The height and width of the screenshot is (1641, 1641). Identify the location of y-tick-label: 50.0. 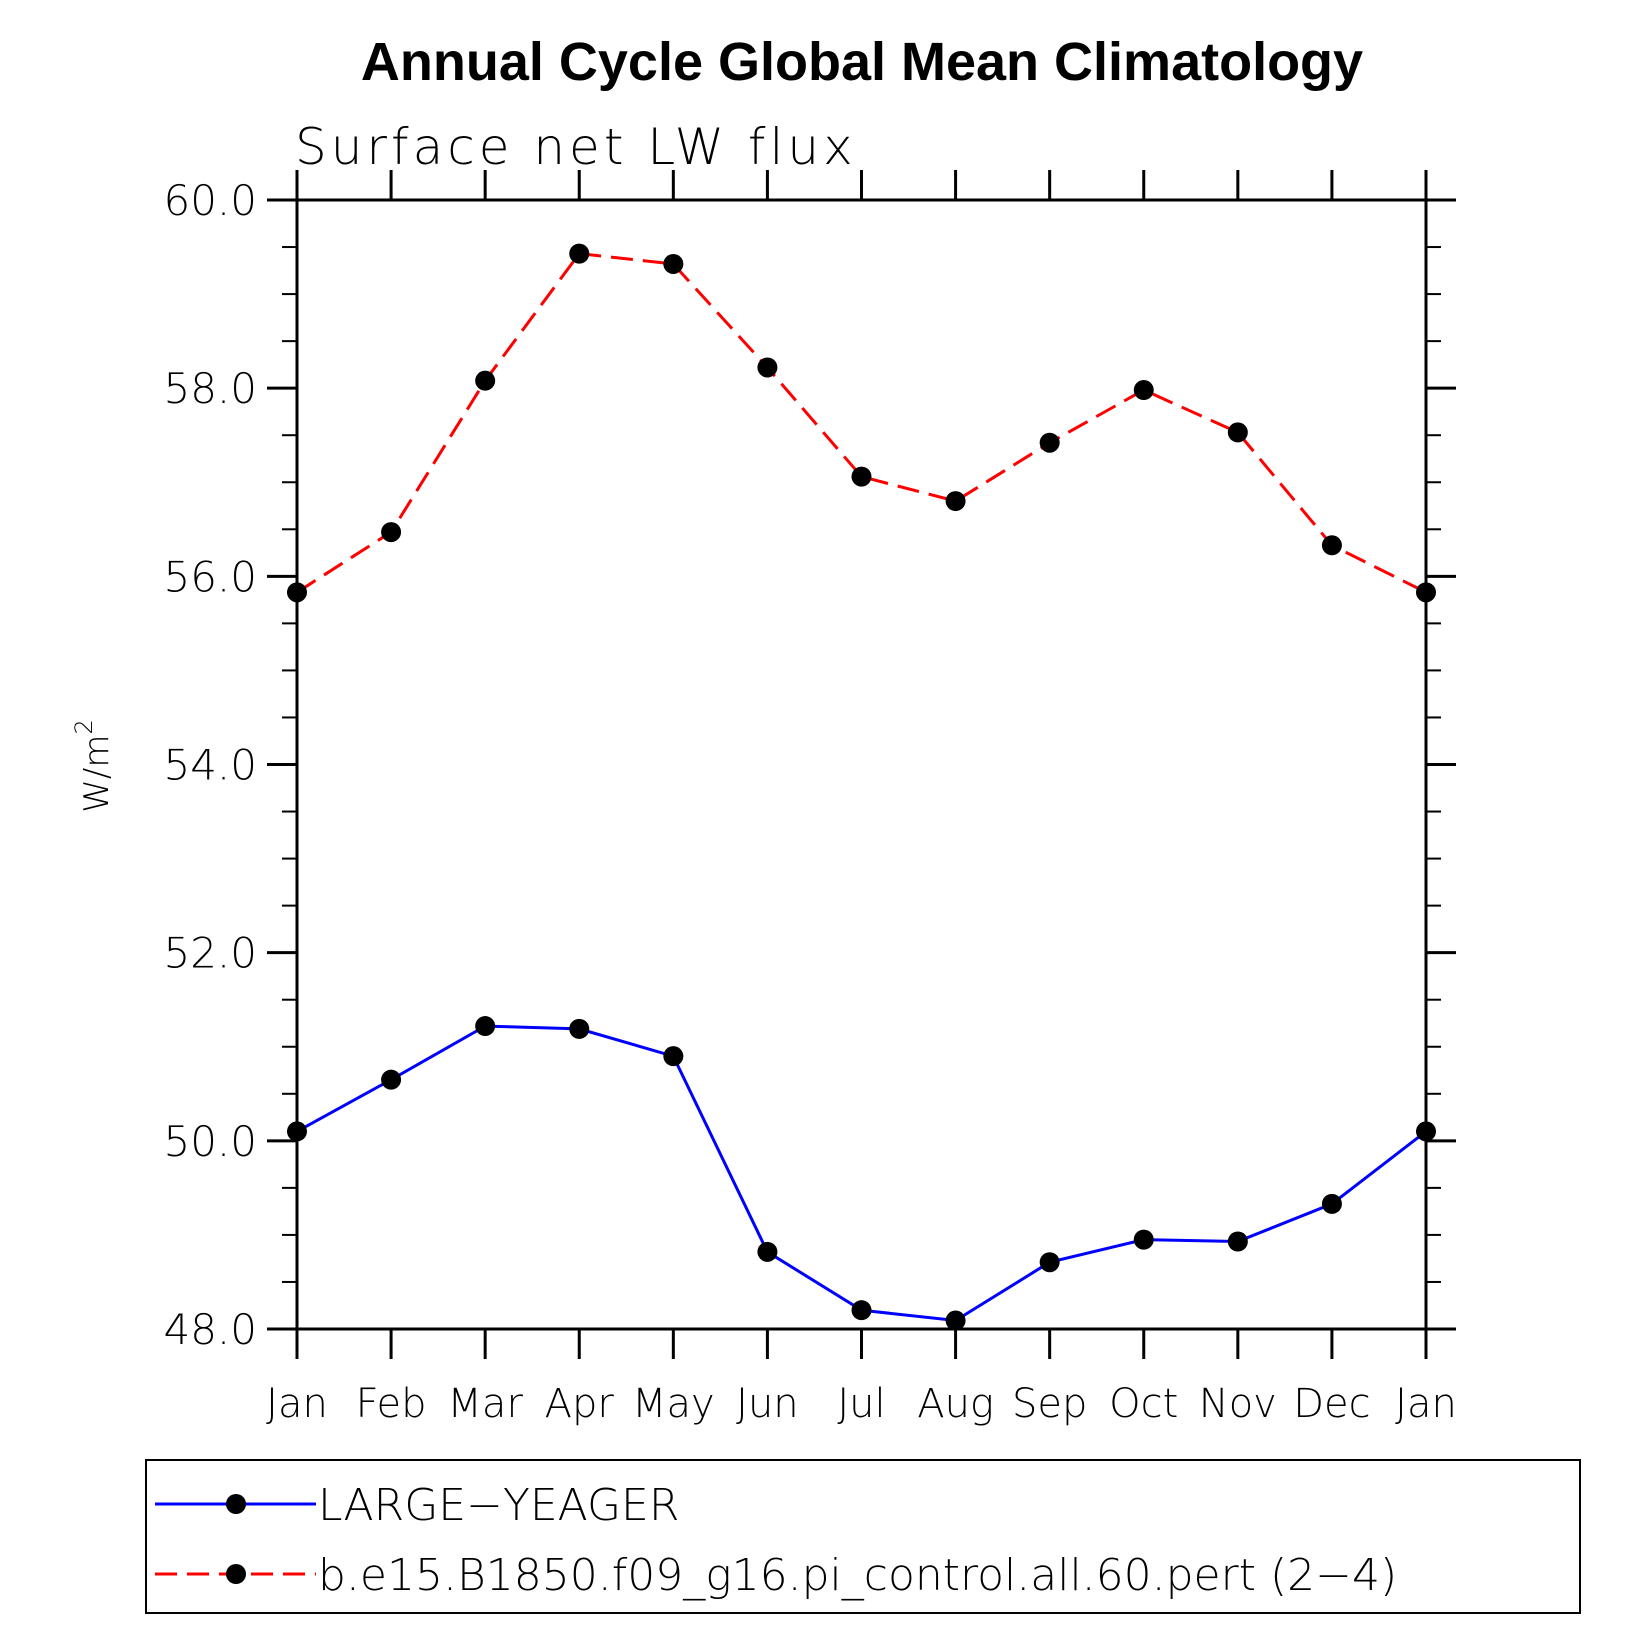
(210, 1141).